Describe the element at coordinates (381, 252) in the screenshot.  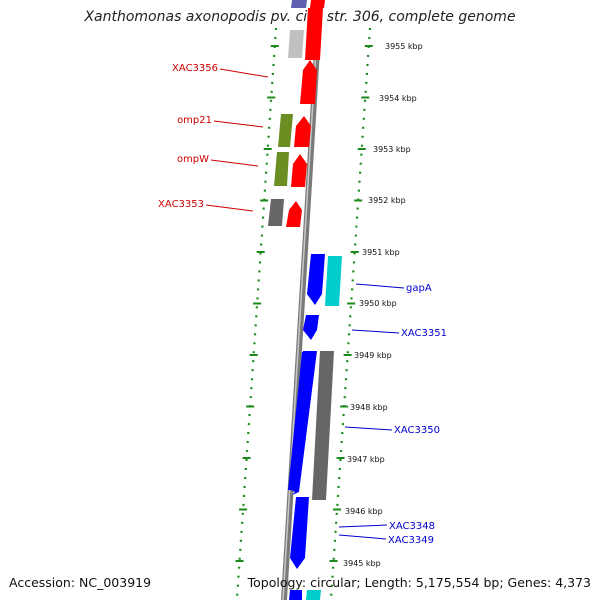
I see `kbp-label: 3951 kbp` at that location.